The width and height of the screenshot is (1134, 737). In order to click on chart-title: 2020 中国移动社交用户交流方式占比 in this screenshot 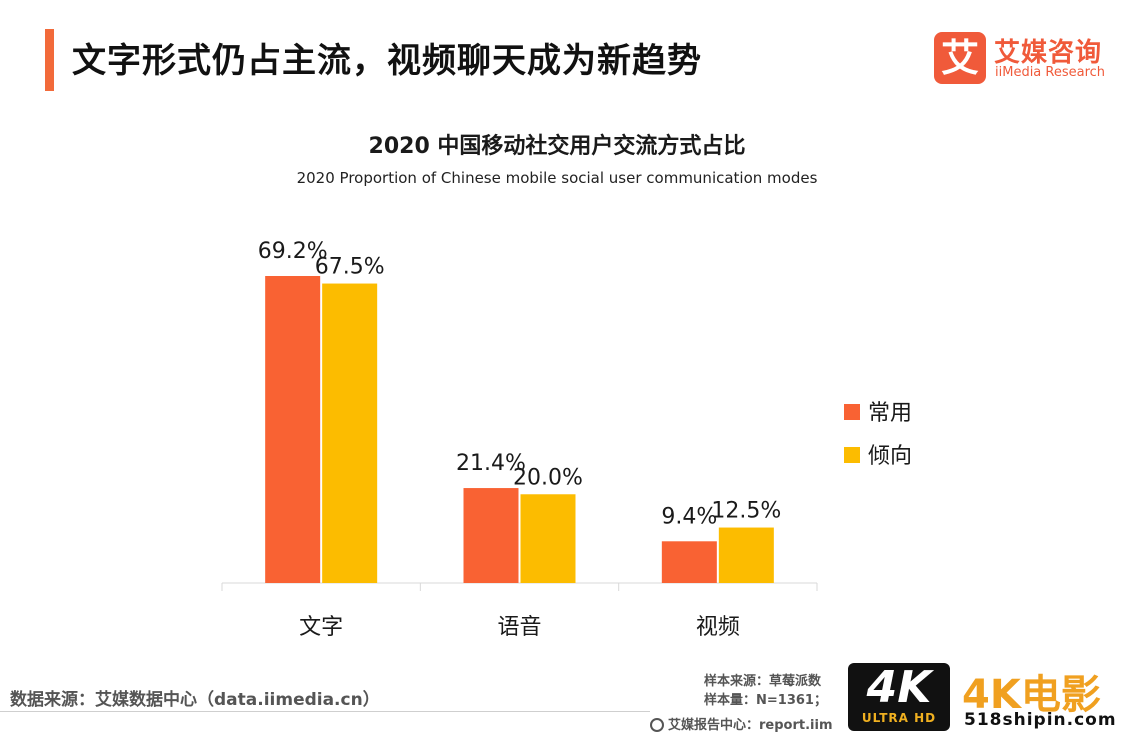, I will do `click(557, 146)`.